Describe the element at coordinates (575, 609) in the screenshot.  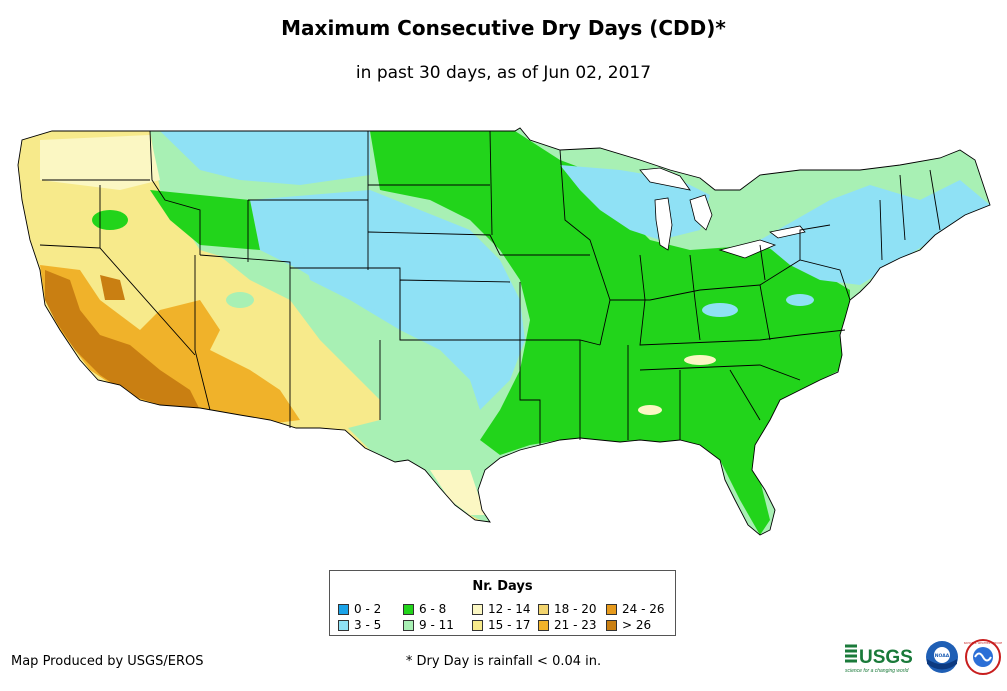
I see `legend-label: 18 - 20` at that location.